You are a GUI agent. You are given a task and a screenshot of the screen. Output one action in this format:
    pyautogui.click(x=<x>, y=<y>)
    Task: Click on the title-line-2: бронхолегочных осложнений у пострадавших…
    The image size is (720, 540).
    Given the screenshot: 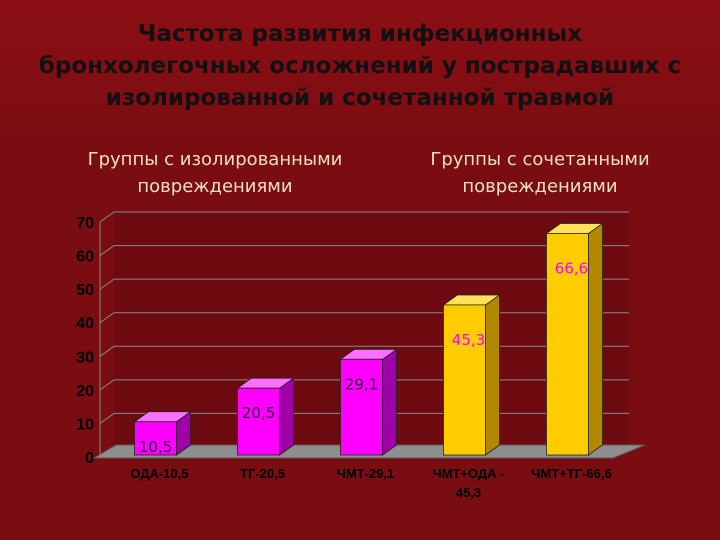 What is the action you would take?
    pyautogui.click(x=360, y=66)
    